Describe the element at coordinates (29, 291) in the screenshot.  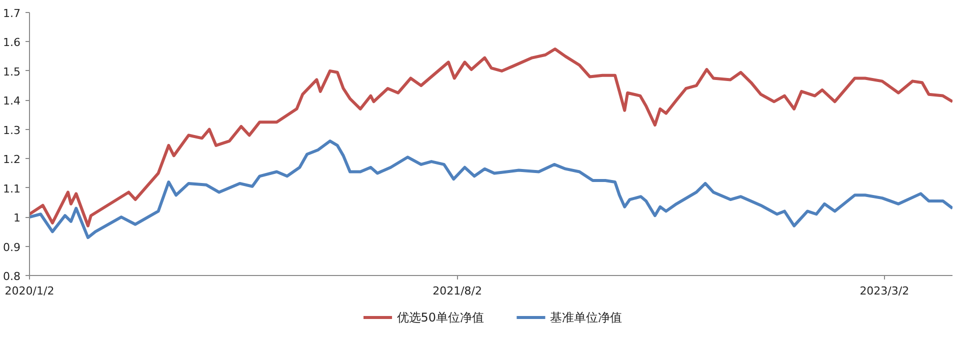
I see `x-tick-label: 2020/1/2` at that location.